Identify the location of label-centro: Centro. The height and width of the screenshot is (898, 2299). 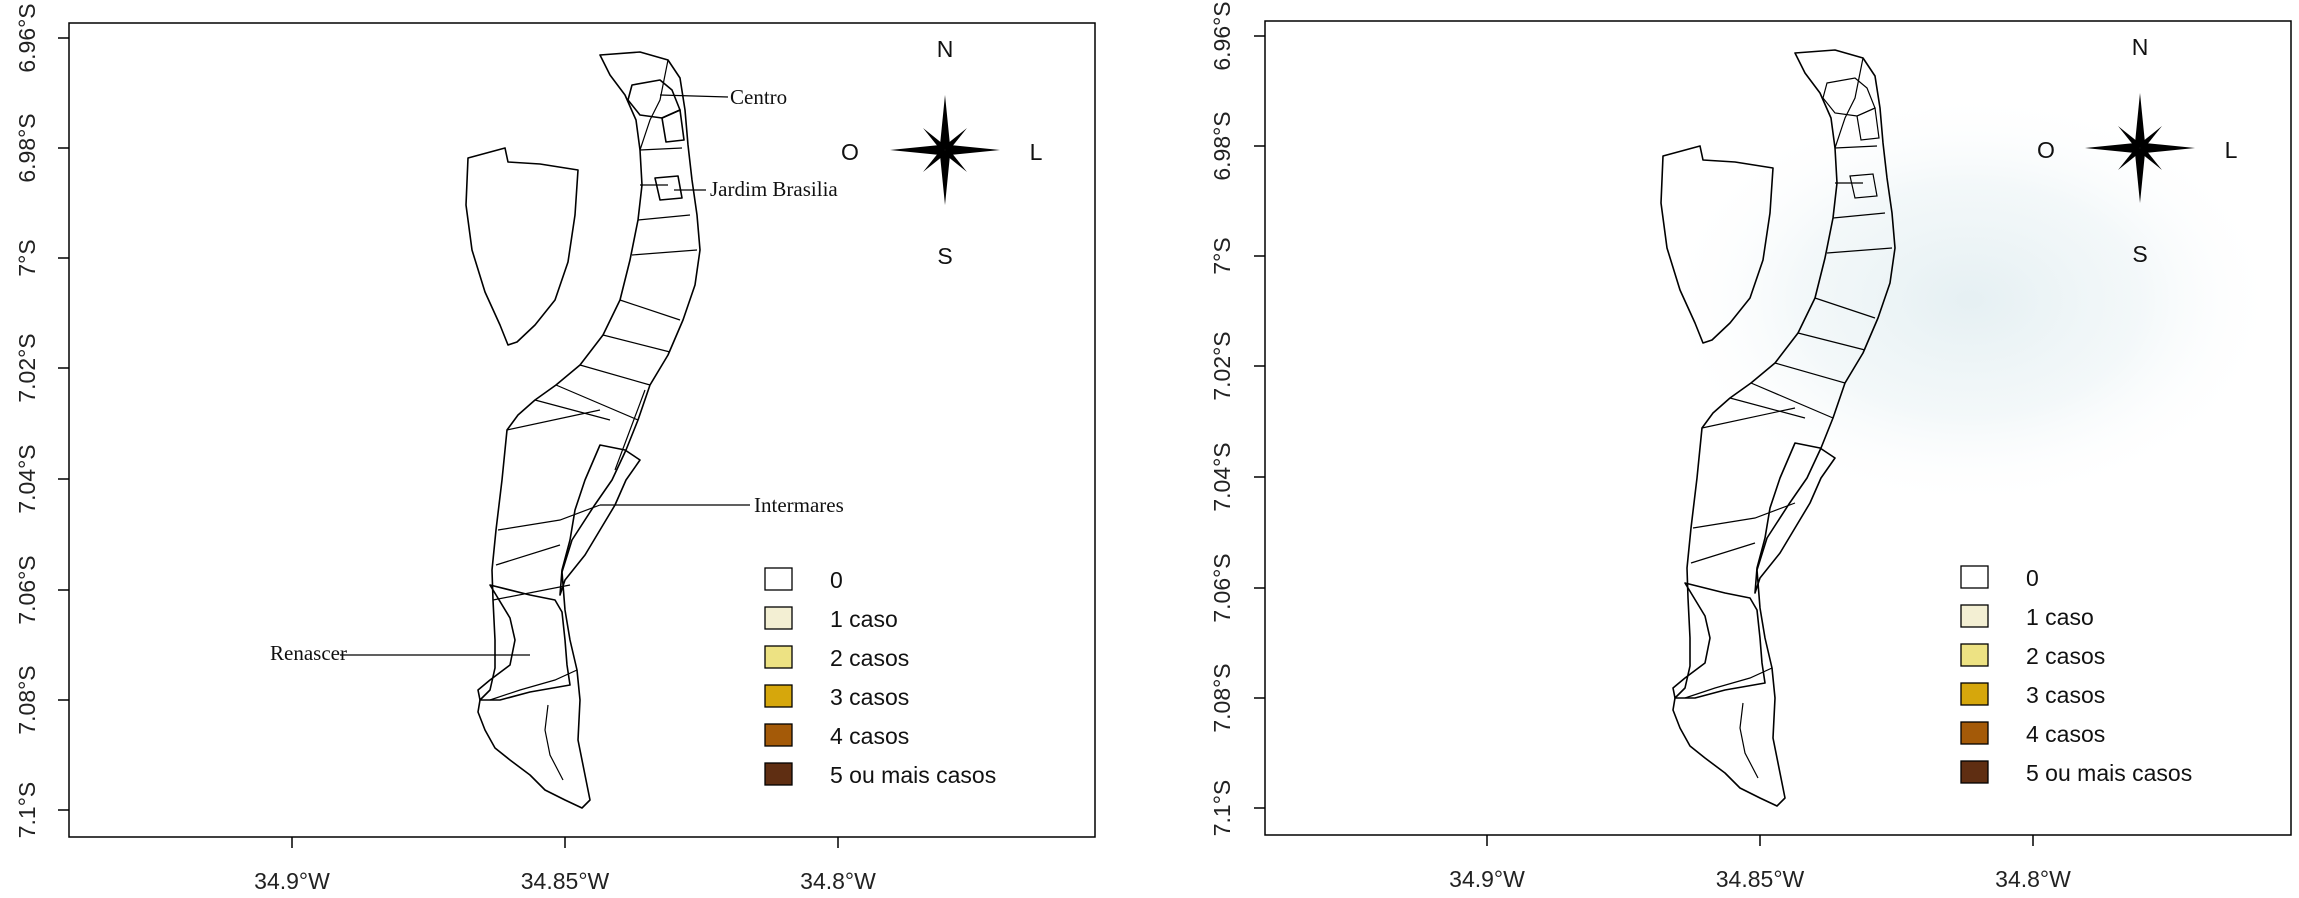
(758, 97).